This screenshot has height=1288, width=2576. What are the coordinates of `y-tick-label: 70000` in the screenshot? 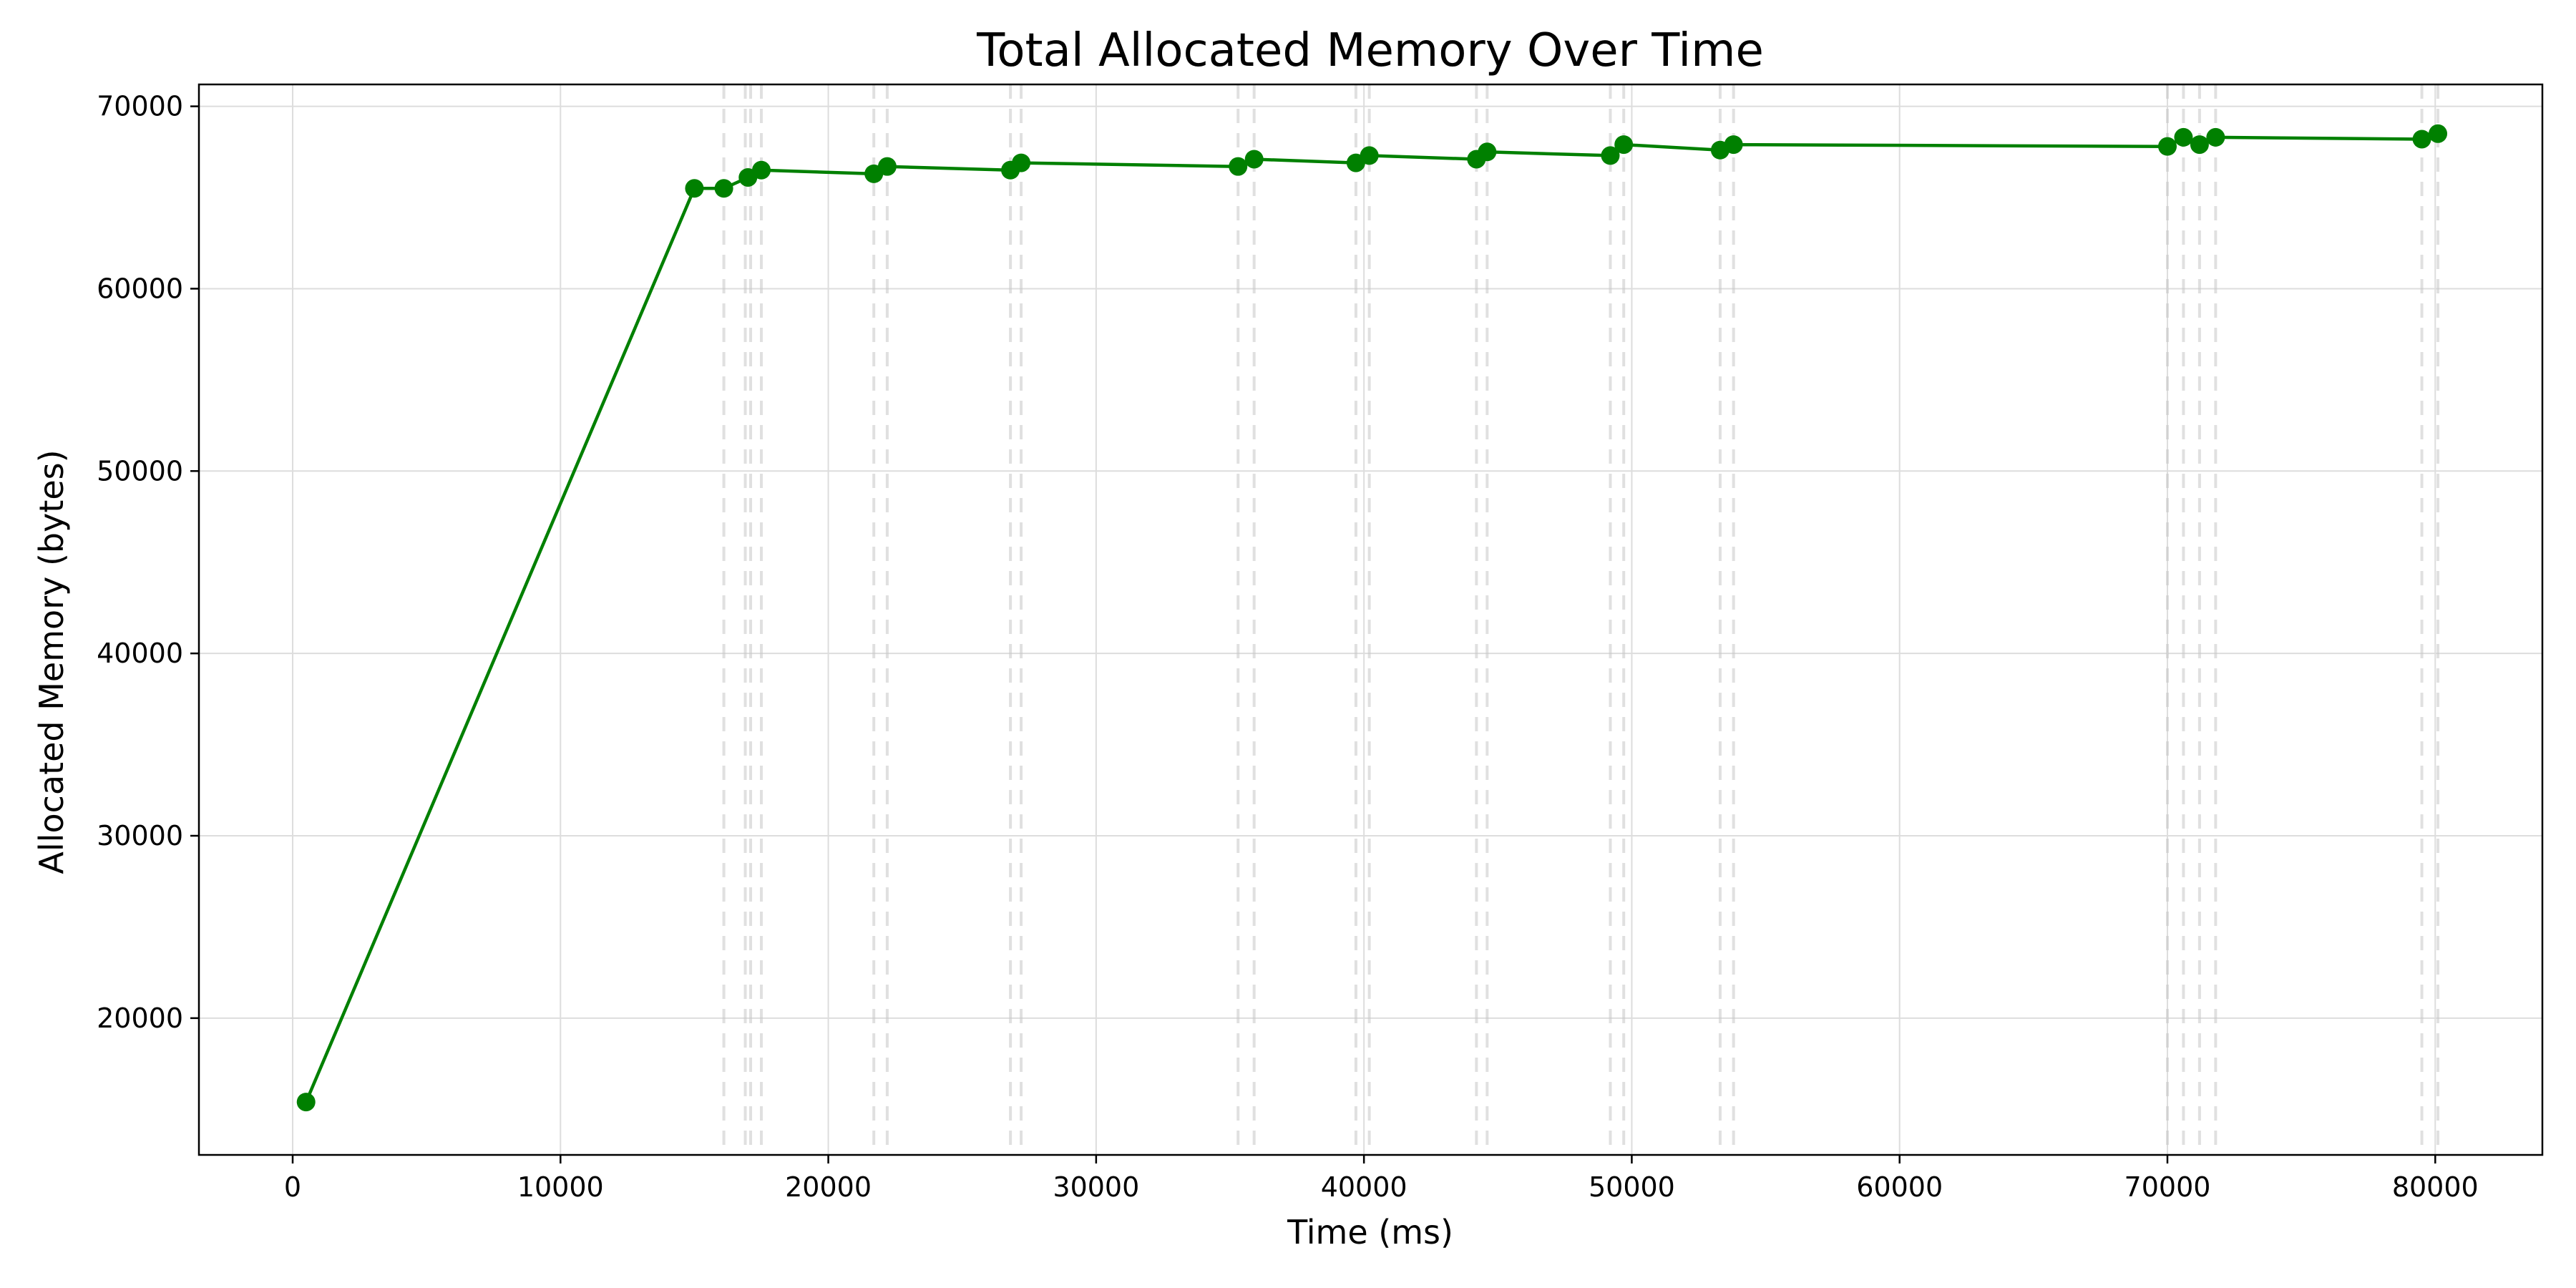 It's located at (140, 106).